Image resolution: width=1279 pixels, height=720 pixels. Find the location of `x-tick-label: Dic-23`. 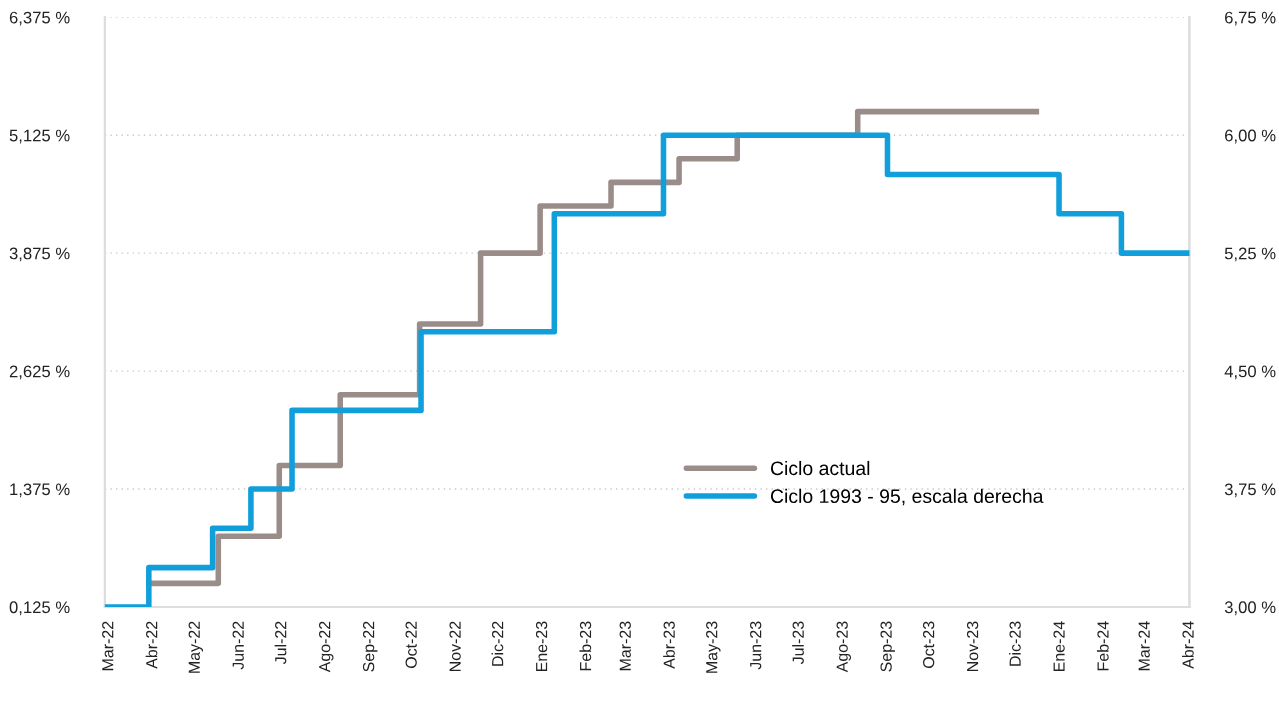

x-tick-label: Dic-23 is located at coordinates (1015, 643).